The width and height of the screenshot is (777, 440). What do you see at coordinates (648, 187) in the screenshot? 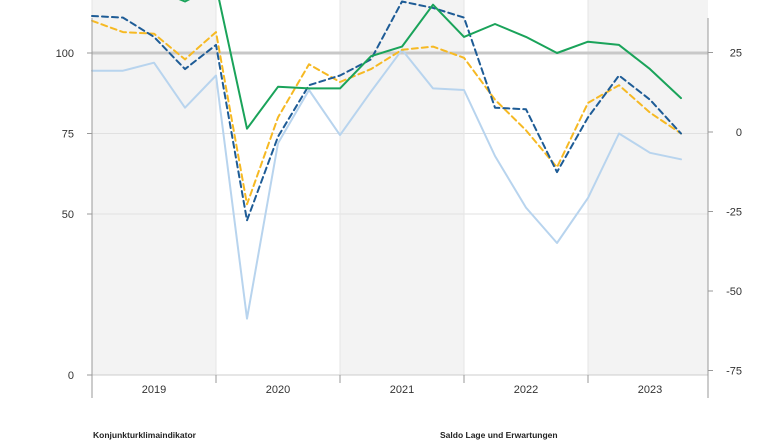
I see `year-band-2023` at bounding box center [648, 187].